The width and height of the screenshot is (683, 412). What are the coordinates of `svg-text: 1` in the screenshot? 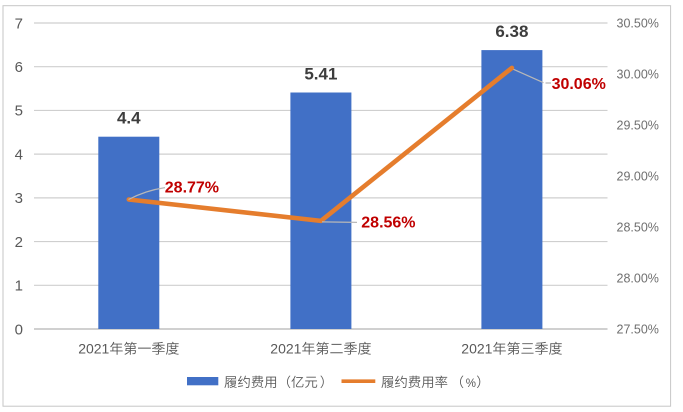 It's located at (19, 286).